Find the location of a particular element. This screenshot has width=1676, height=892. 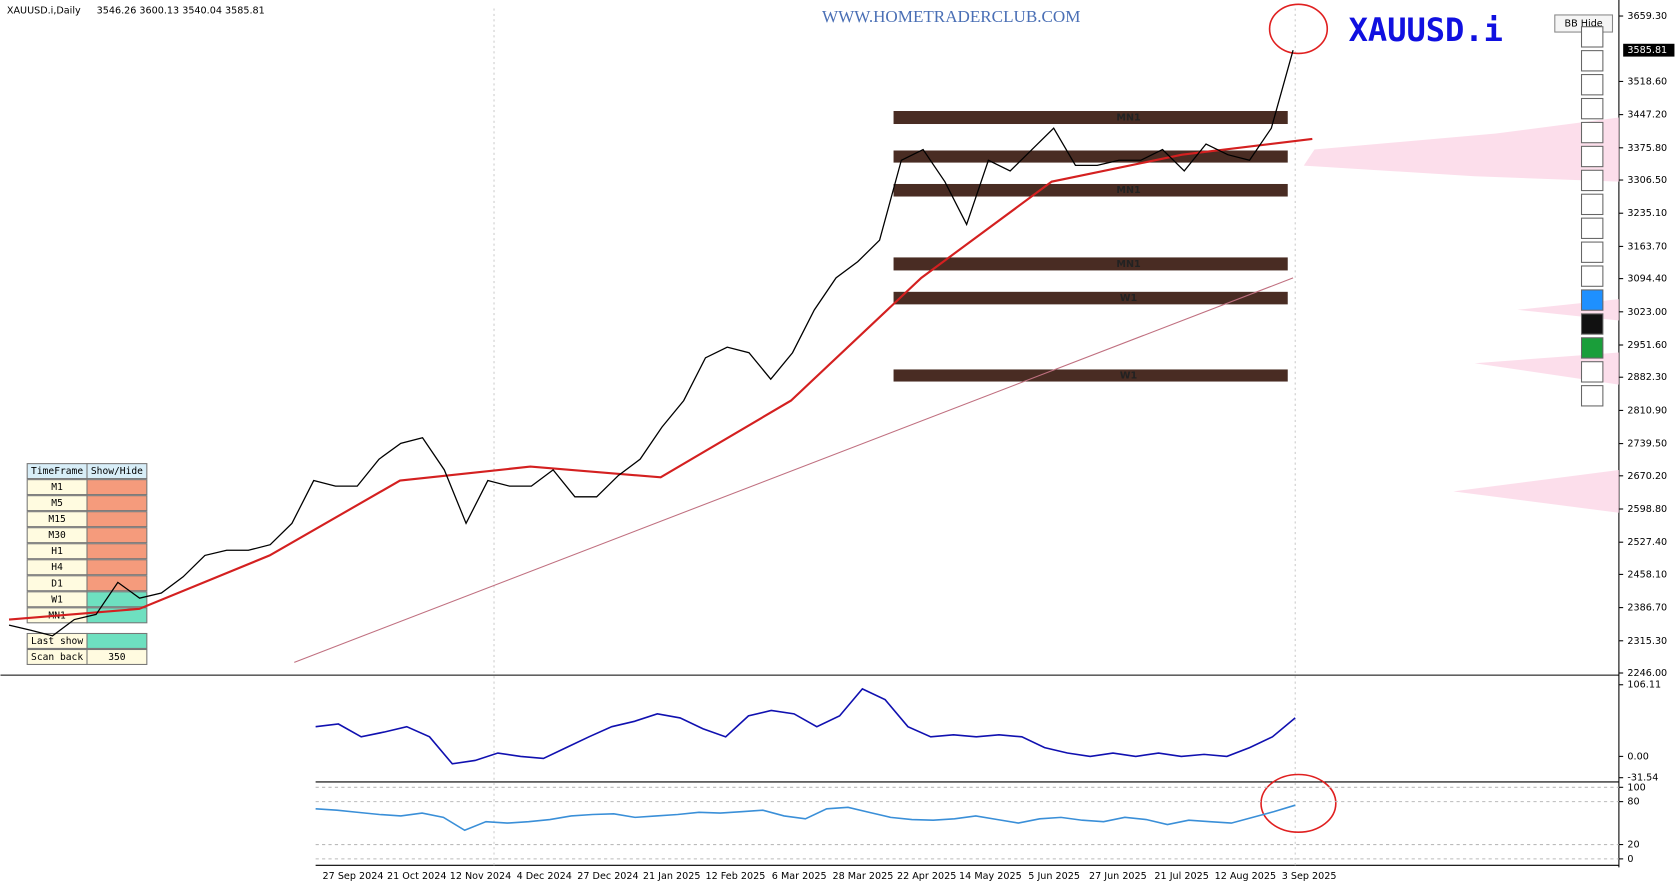

y-tick-label: -31.54 is located at coordinates (1642, 778).